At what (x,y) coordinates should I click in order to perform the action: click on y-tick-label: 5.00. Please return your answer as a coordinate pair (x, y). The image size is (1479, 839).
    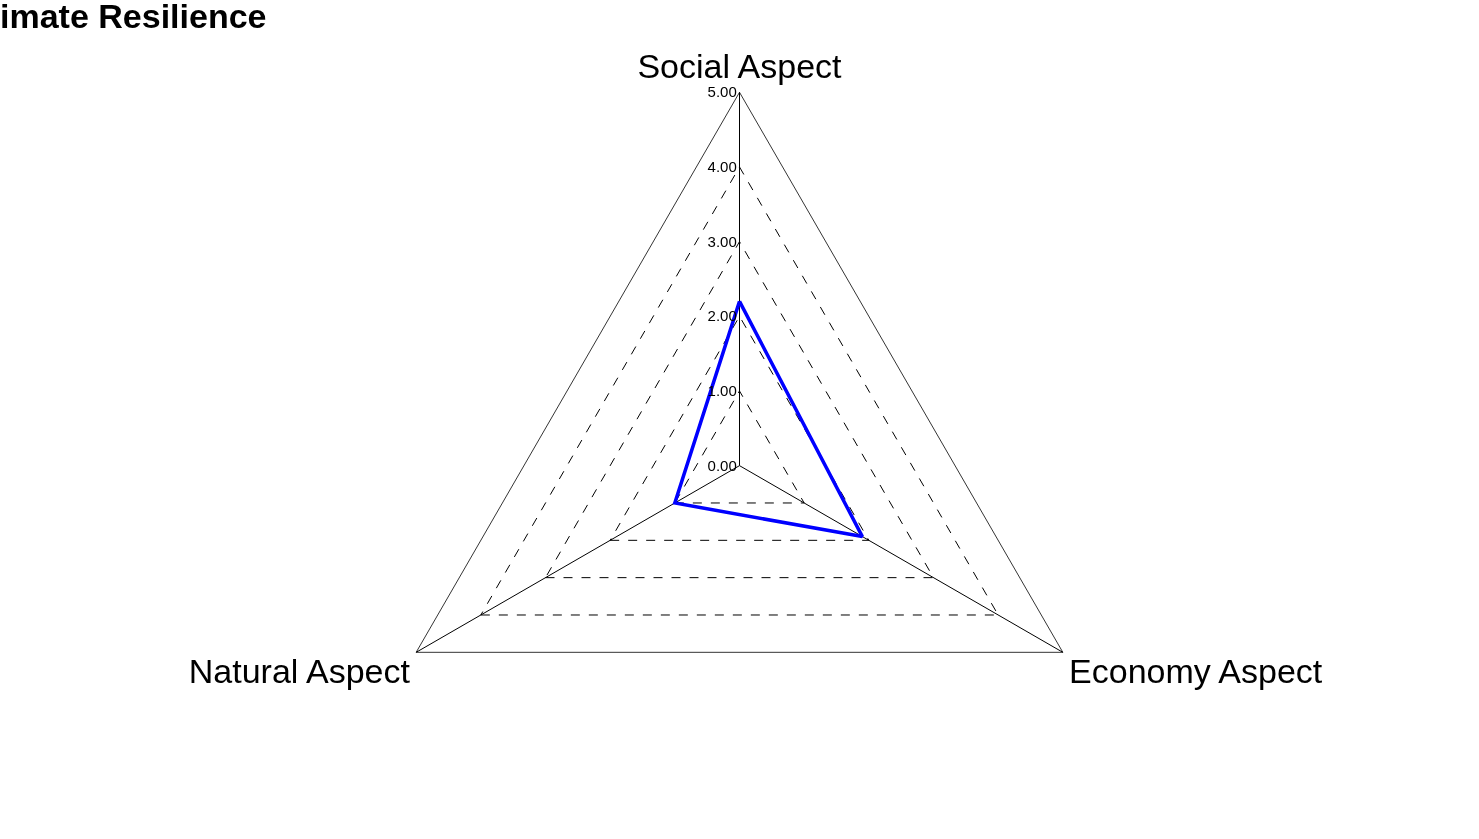
    Looking at the image, I should click on (722, 92).